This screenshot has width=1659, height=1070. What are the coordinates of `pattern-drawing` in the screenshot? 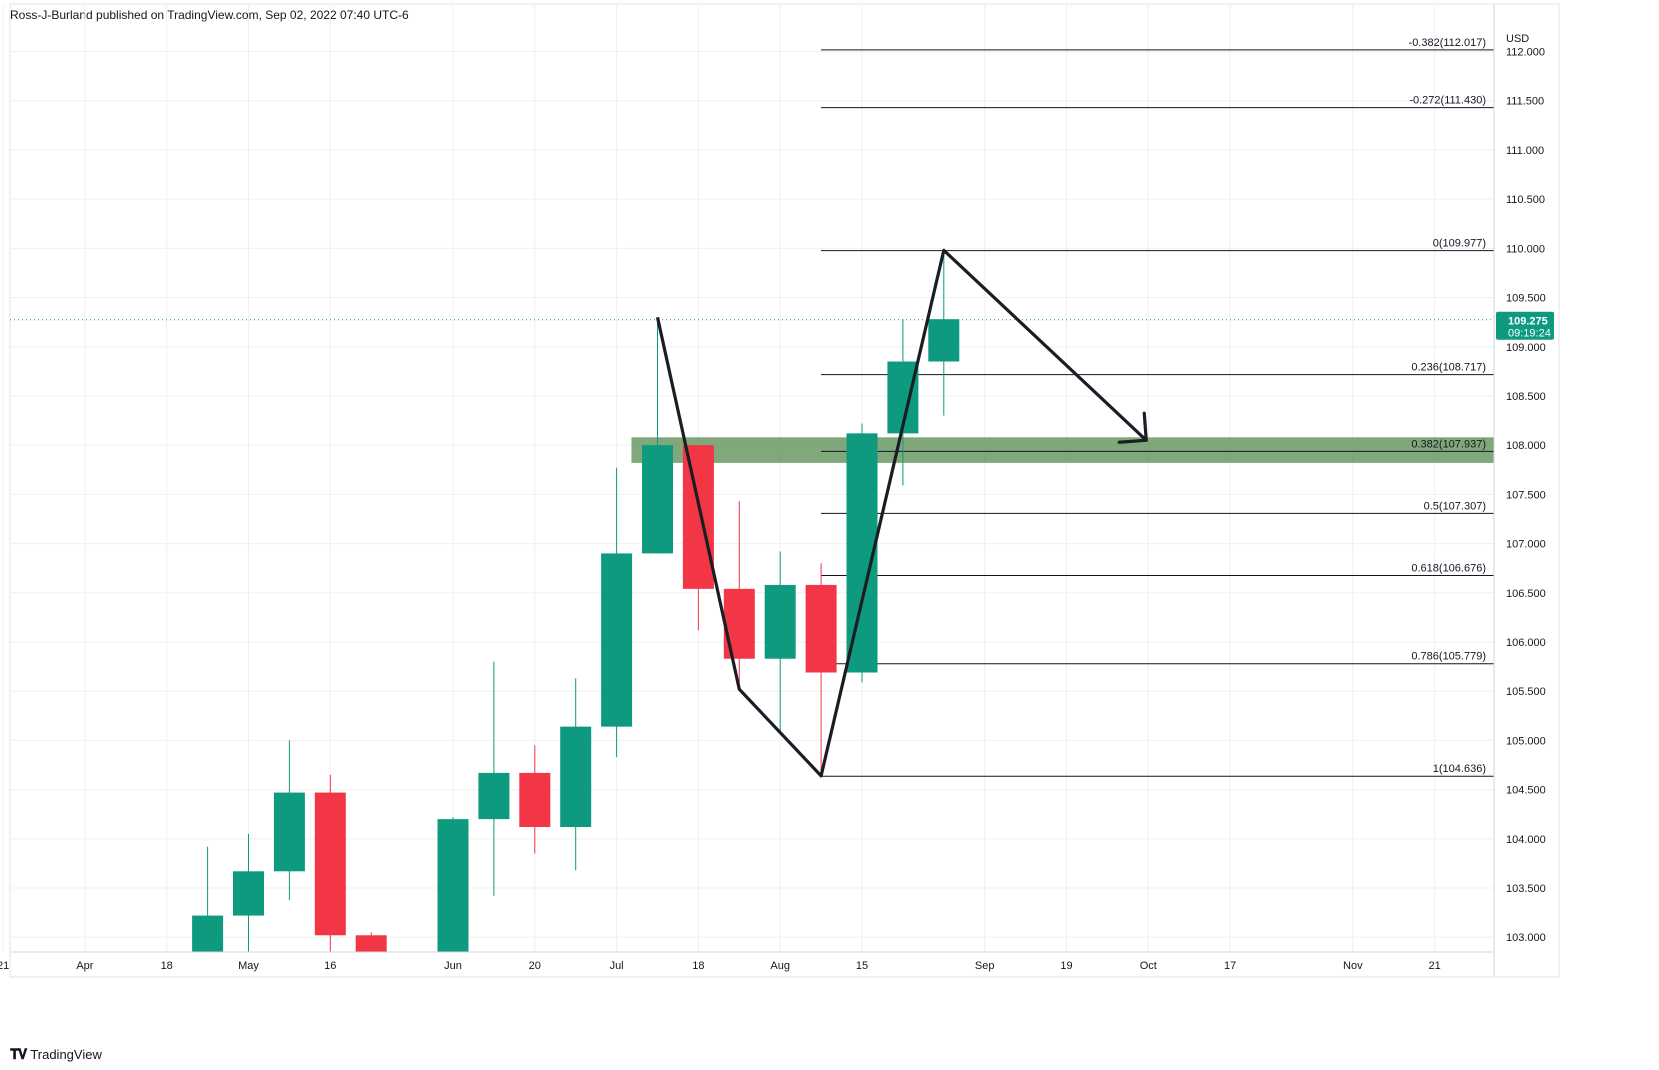 It's located at (901, 513).